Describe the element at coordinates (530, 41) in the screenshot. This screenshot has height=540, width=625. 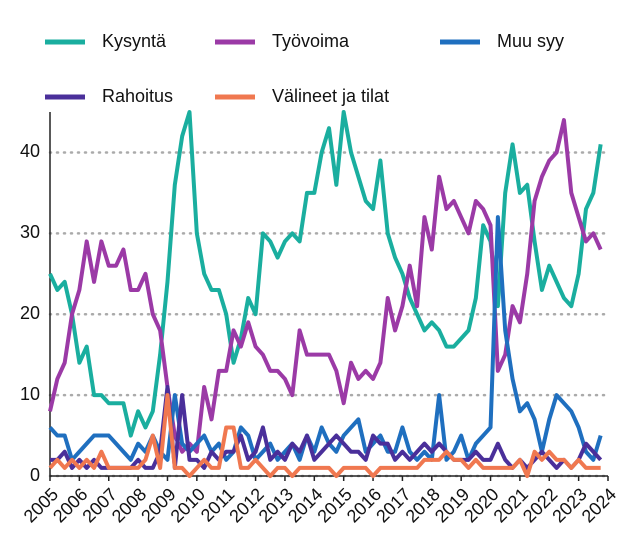
I see `legend-label: Muu syy` at that location.